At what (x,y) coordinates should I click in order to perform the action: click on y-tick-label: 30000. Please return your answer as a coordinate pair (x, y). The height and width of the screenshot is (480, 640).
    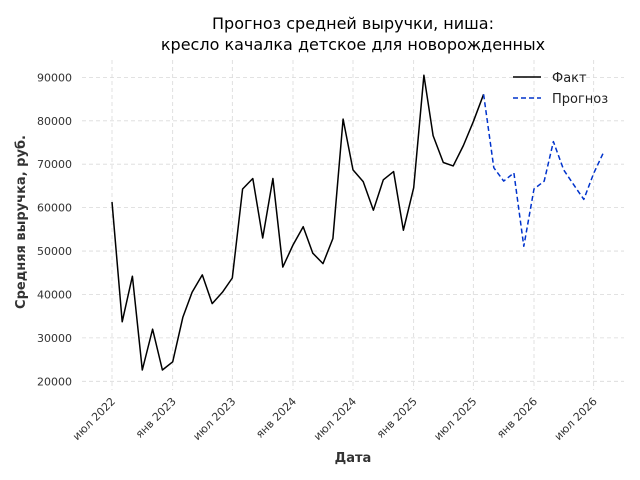
    Looking at the image, I should click on (54, 338).